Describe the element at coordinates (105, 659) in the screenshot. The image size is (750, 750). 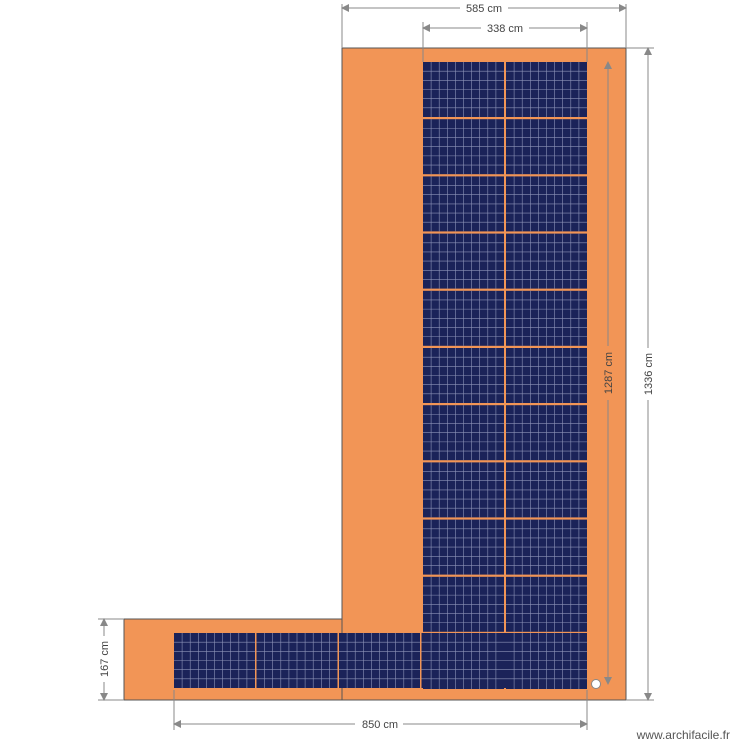
I see `dimension-left-label: 167 cm` at that location.